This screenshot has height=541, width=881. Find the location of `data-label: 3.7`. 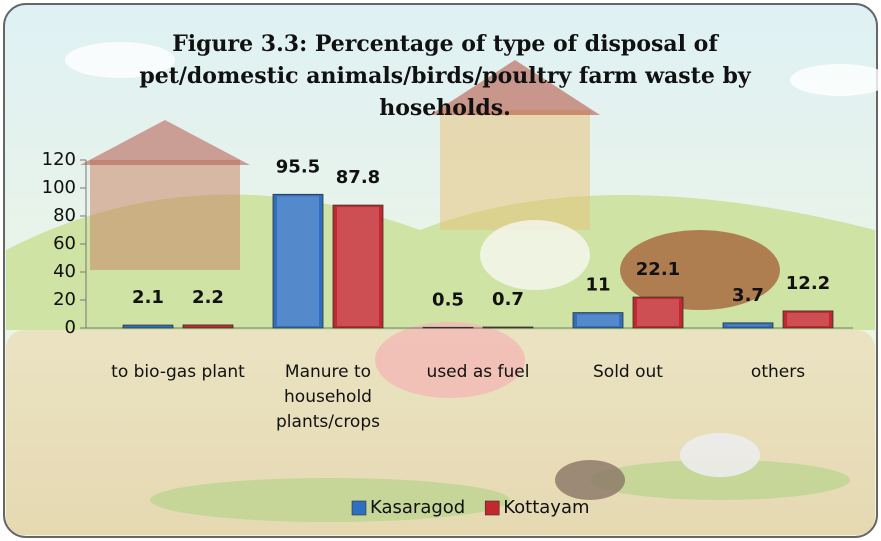

data-label: 3.7 is located at coordinates (748, 295).